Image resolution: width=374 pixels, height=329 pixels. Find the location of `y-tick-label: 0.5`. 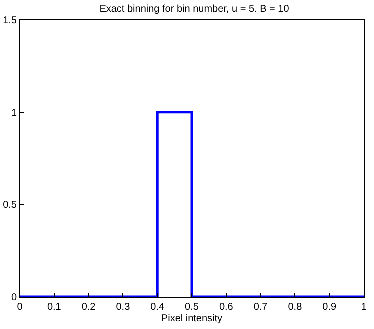

y-tick-label: 0.5 is located at coordinates (10, 206).